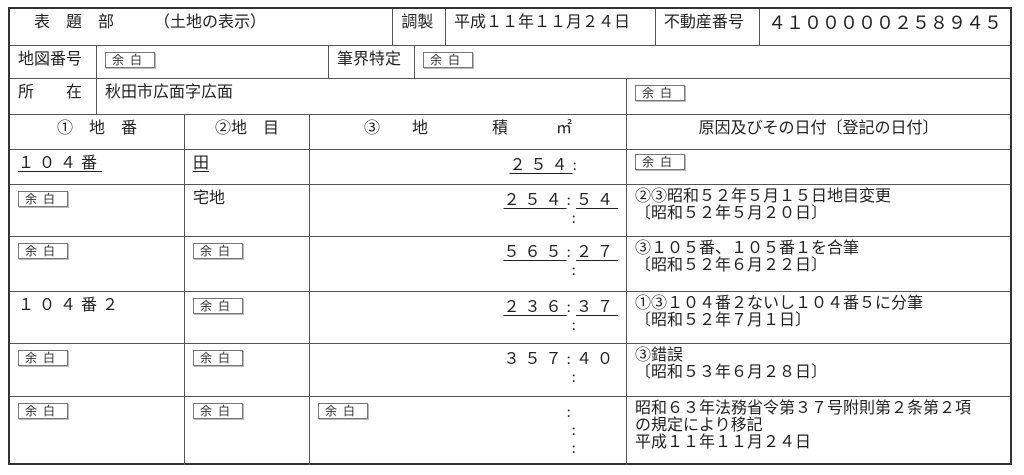 This screenshot has height=475, width=1024. Describe the element at coordinates (731, 213) in the screenshot. I see `cause-line: 〔昭和５２年５月２０日〕` at that location.